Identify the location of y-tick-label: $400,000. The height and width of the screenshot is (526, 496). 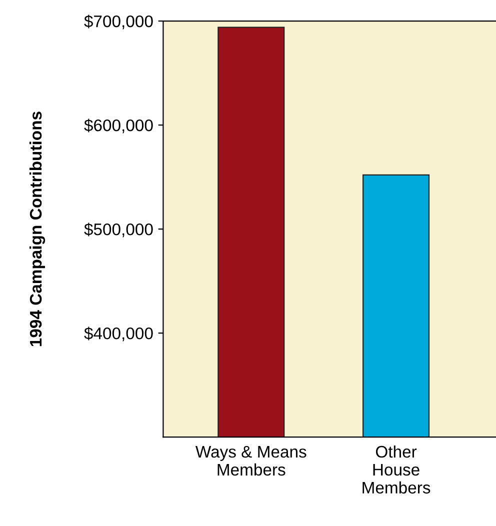
(118, 334).